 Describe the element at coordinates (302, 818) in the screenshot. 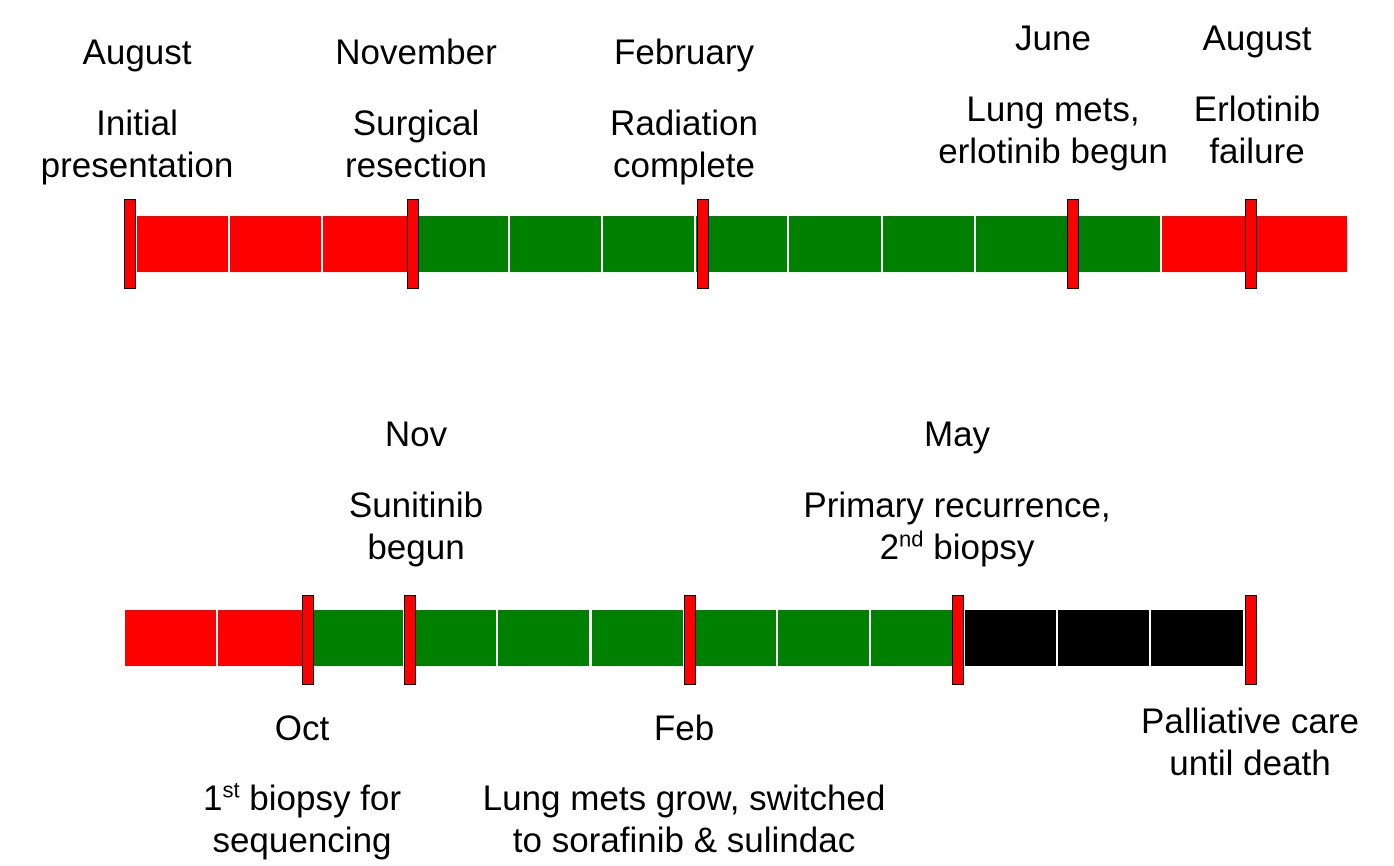

I see `t2-event-oct-desc: 1st biopsy for sequencing` at that location.